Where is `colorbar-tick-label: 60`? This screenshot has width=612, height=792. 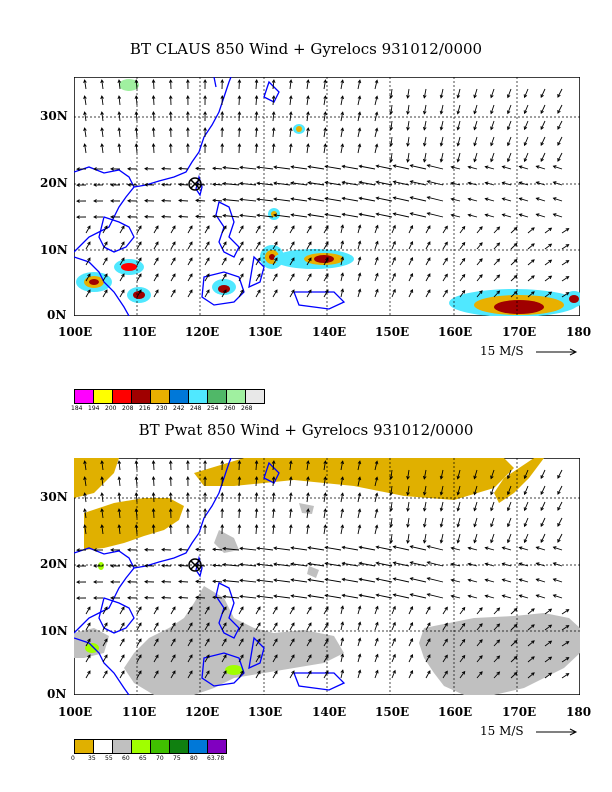 colorbar-tick-label: 60 is located at coordinates (126, 758).